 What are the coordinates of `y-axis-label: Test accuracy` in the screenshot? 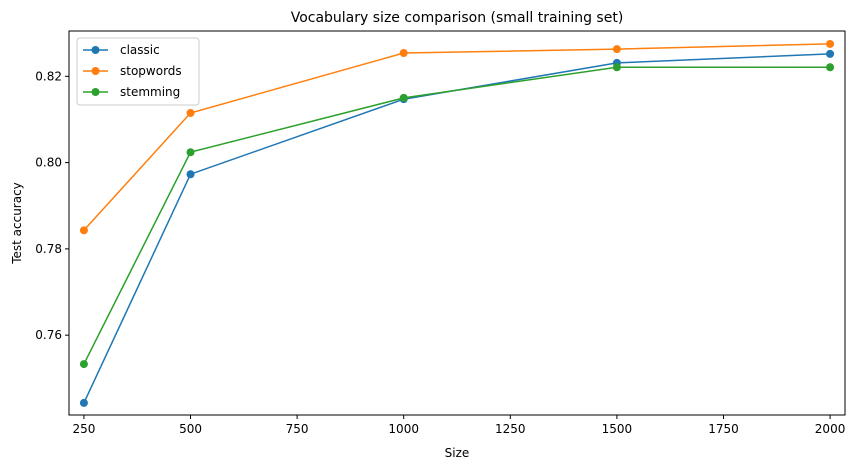 It's located at (17, 223).